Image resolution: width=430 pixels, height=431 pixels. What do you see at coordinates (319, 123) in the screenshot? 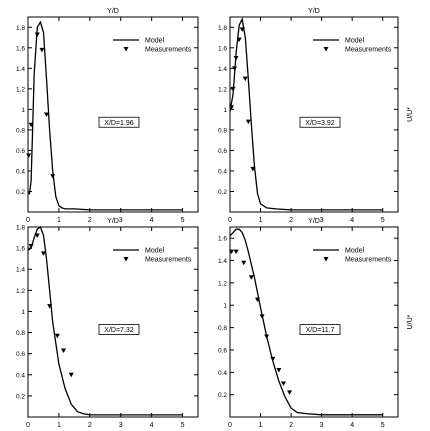
I see `annotation-label: X/D=3.92` at bounding box center [319, 123].